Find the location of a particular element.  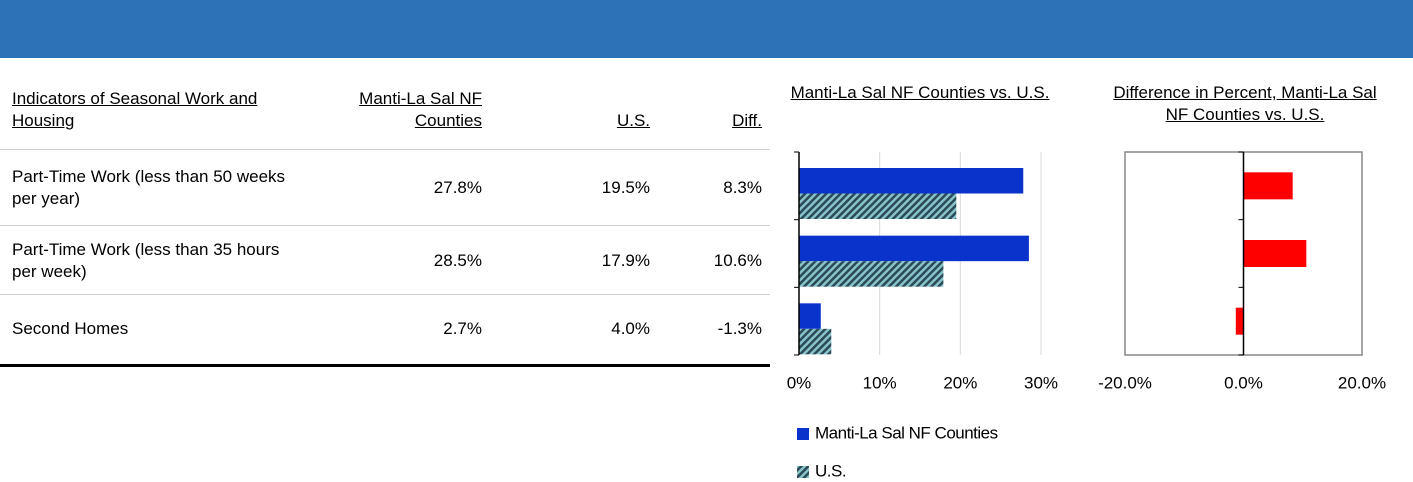

legend-label: U.S. is located at coordinates (830, 470).